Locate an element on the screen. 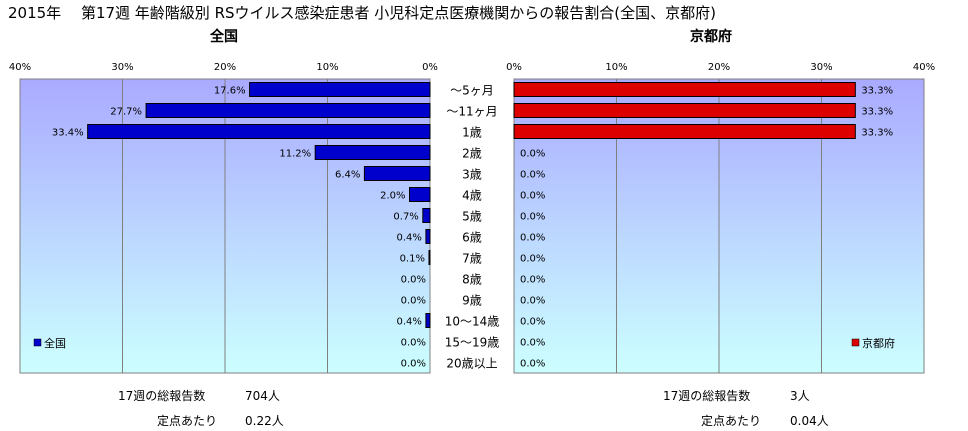 Image resolution: width=968 pixels, height=431 pixels. national-legend-swatch is located at coordinates (37, 342).